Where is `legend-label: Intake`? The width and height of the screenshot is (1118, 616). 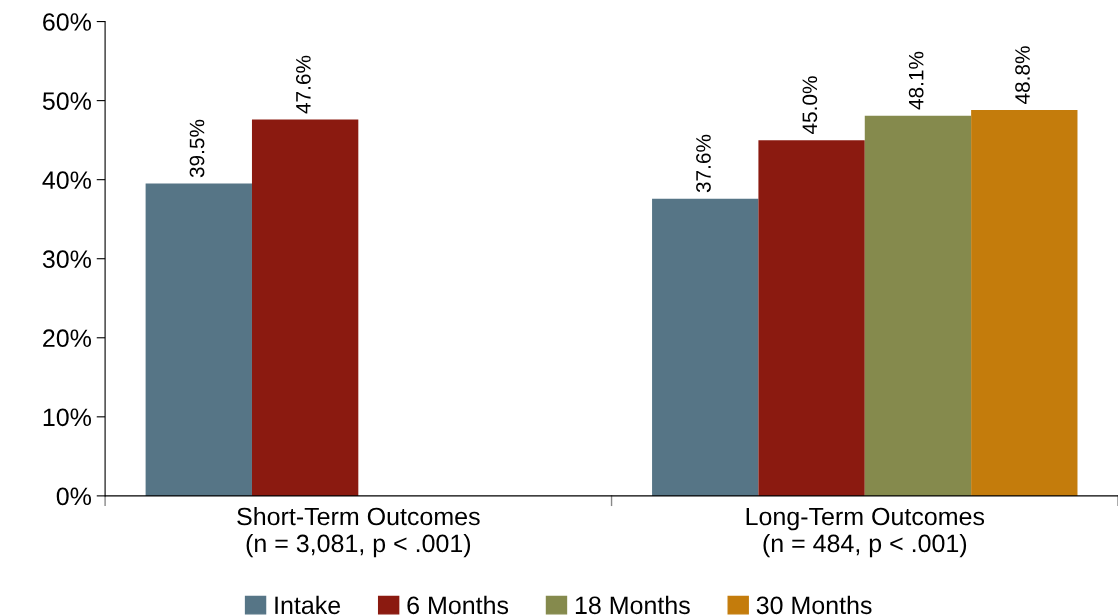
legend-label: Intake is located at coordinates (308, 605).